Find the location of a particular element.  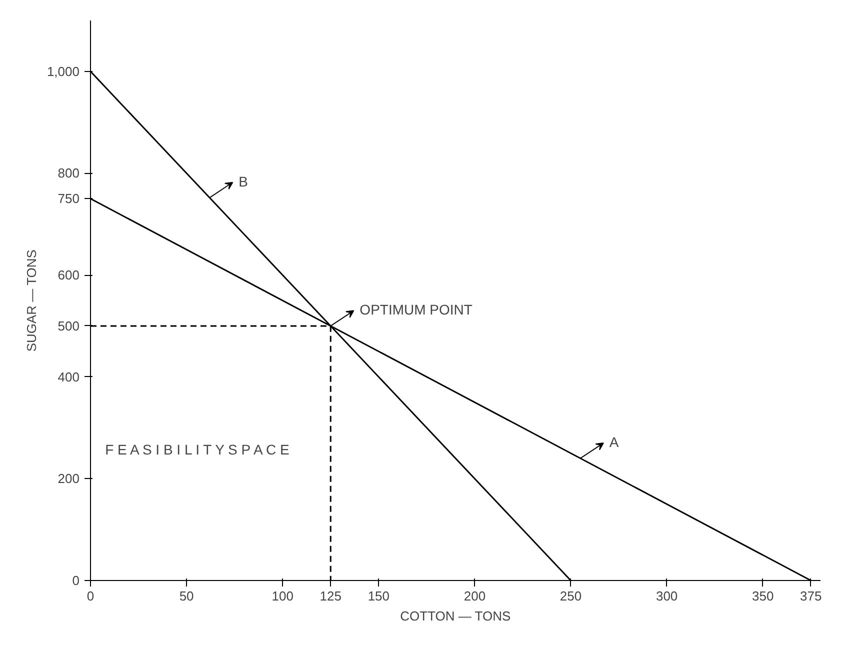

annotation: F E A S I B I L I T Y S P A C E is located at coordinates (197, 449).